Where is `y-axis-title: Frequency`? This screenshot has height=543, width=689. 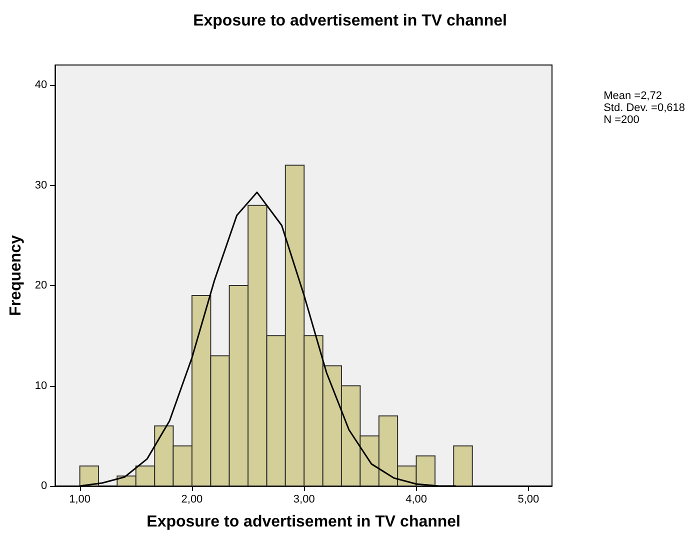 y-axis-title: Frequency is located at coordinates (16, 275).